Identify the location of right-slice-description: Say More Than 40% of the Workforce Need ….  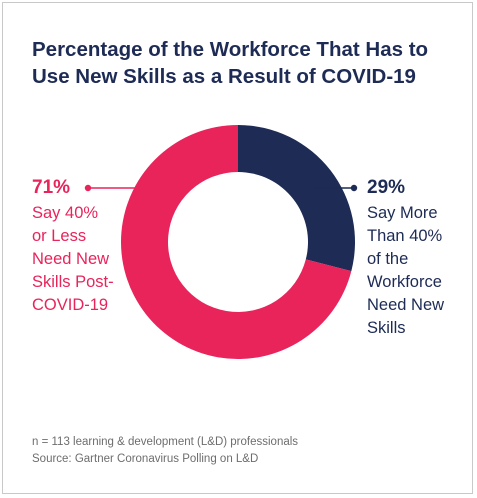
(405, 271).